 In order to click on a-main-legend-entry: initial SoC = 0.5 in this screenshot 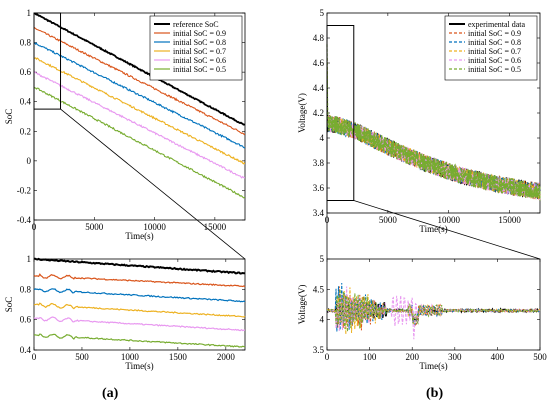, I will do `click(199, 69)`.